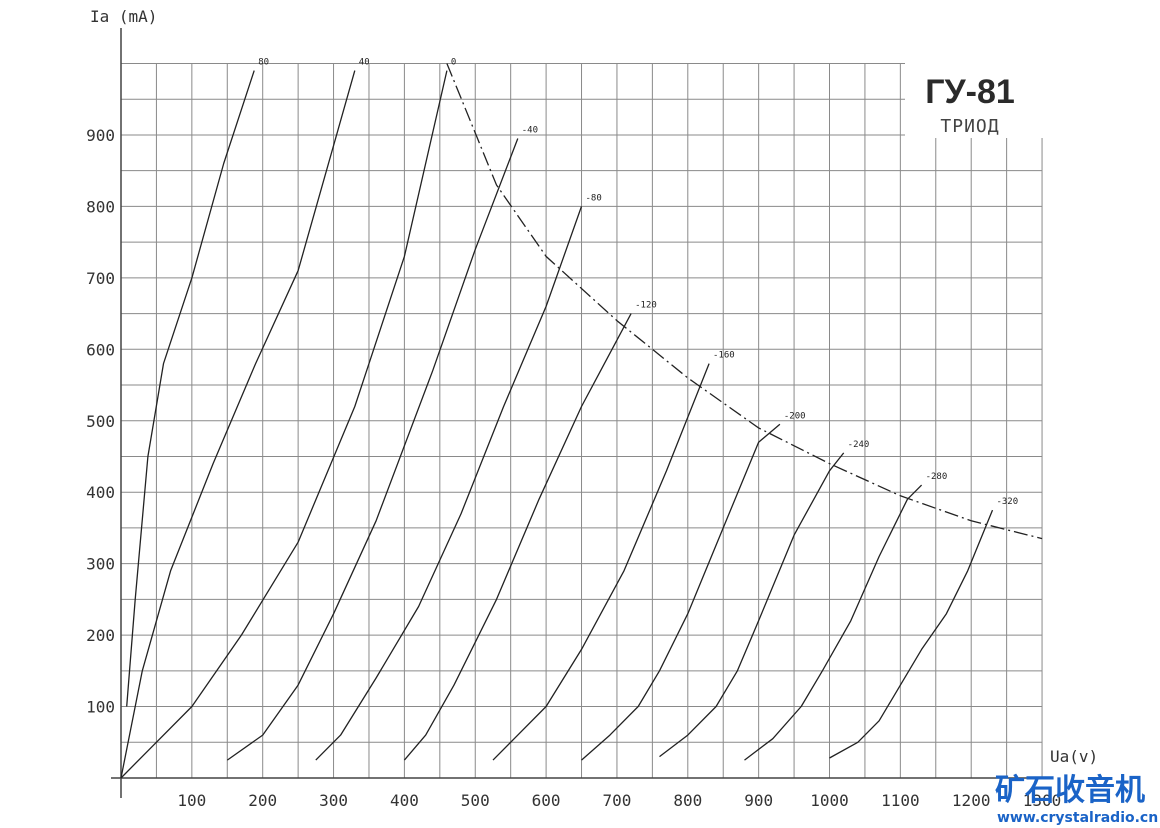 This screenshot has width=1160, height=828. Describe the element at coordinates (829, 800) in the screenshot. I see `x-tick-label: 1000` at that location.